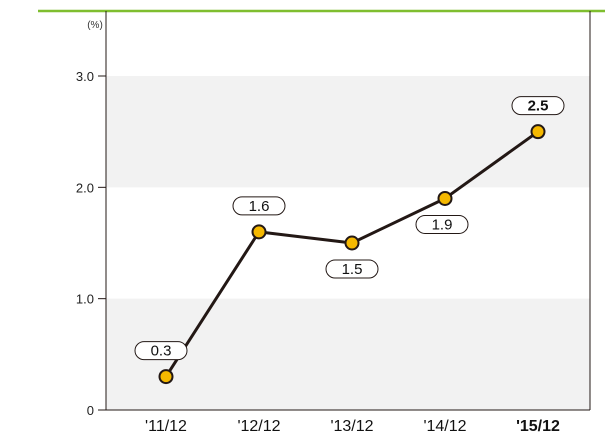  I want to click on y-axis-ticks: 0 1.0 2.0 3.0, so click(91, 243).